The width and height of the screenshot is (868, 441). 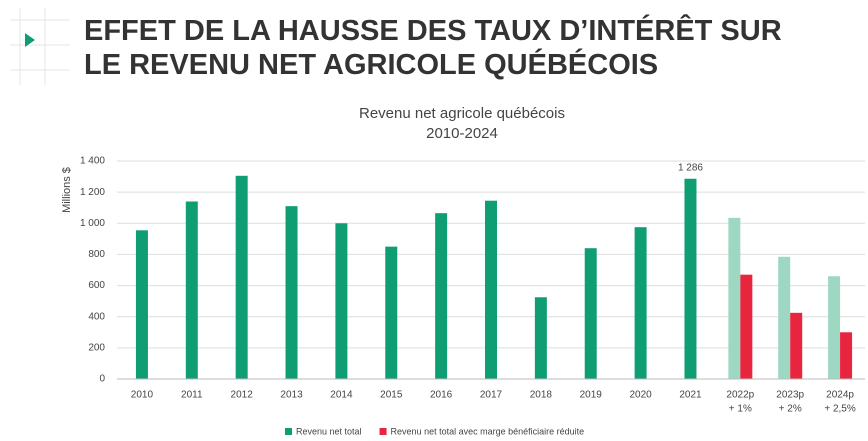 I want to click on x-tick-label: 2018, so click(x=541, y=395).